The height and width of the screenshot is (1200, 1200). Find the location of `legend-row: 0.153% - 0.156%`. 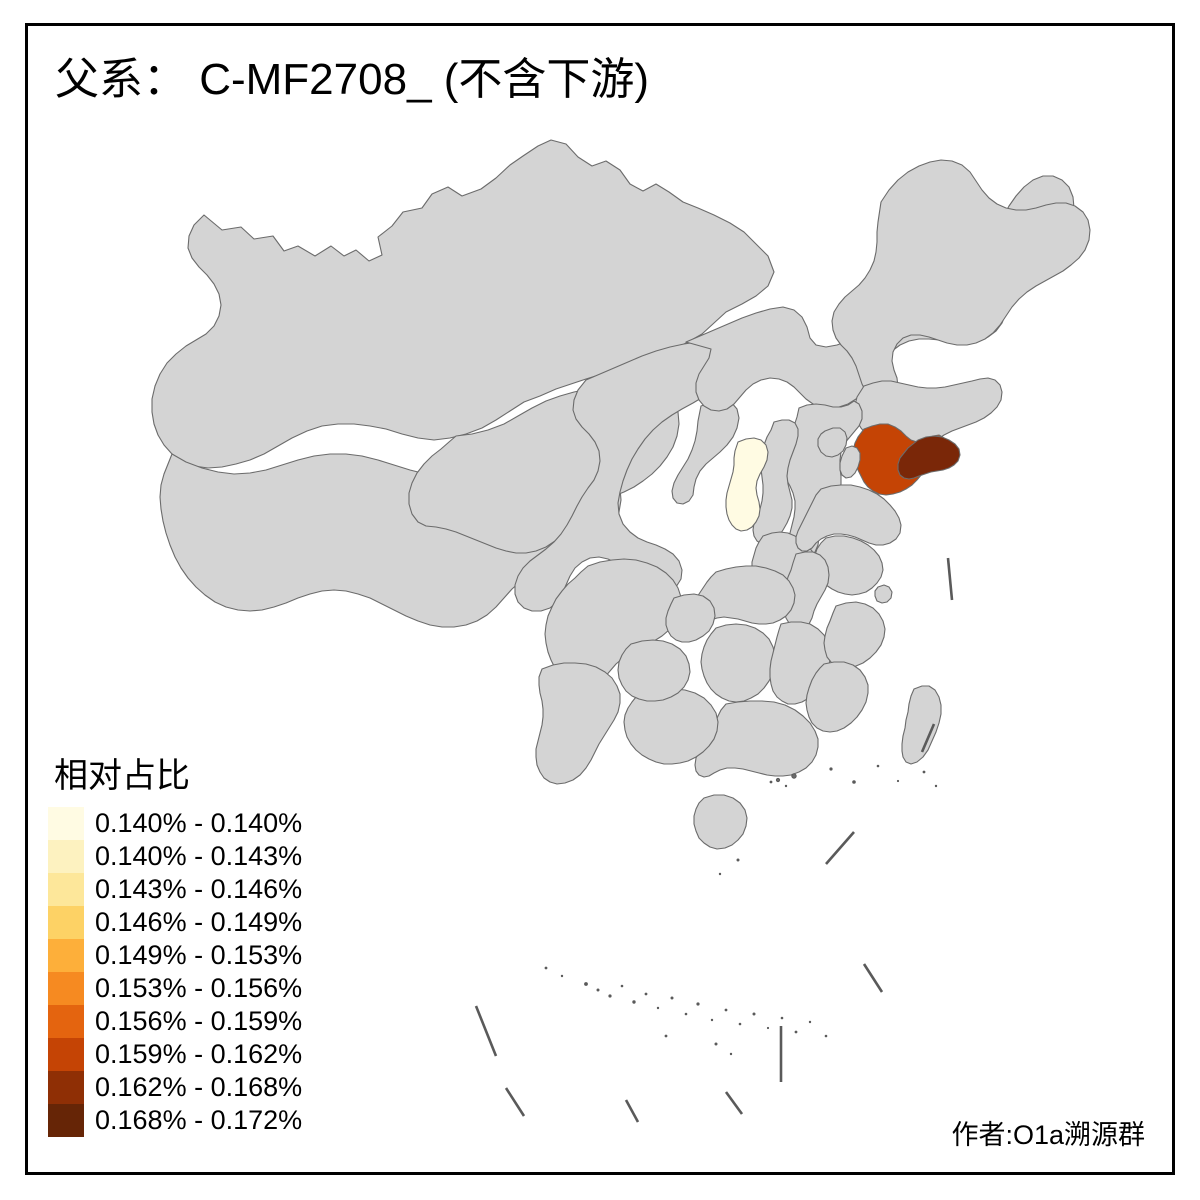

legend-row: 0.153% - 0.156% is located at coordinates (175, 988).